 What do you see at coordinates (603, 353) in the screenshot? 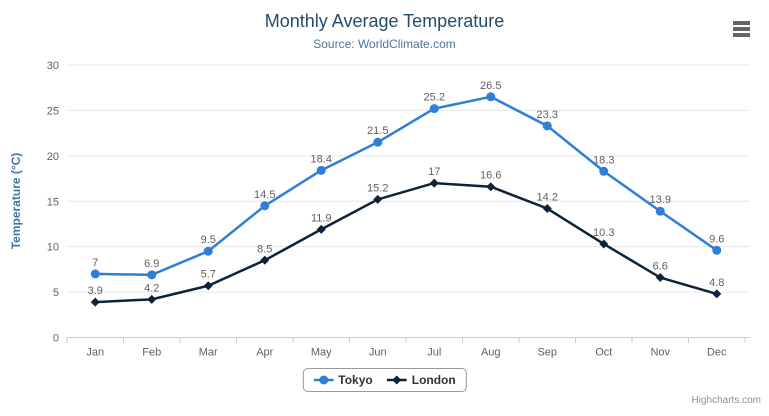
I see `x-axis-label: Oct` at bounding box center [603, 353].